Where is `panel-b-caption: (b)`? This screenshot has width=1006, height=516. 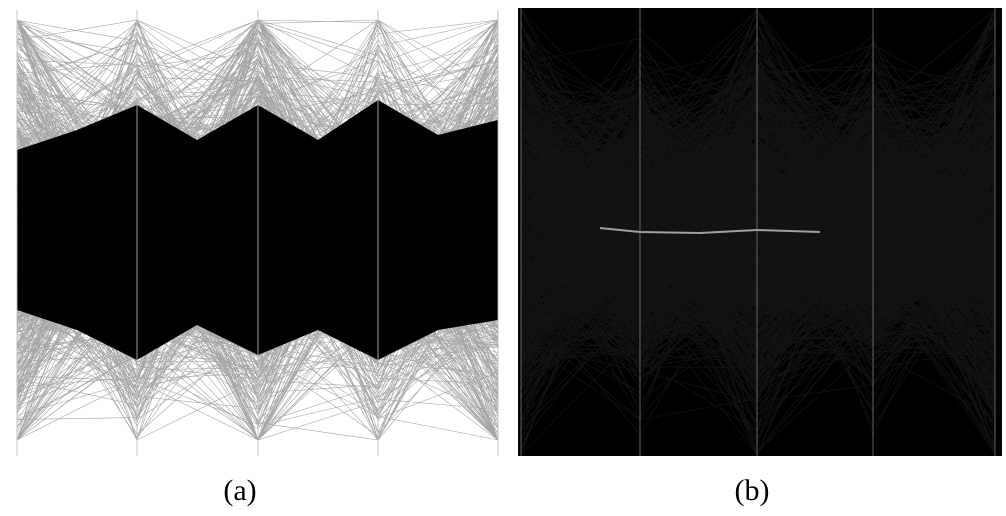 panel-b-caption: (b) is located at coordinates (752, 490).